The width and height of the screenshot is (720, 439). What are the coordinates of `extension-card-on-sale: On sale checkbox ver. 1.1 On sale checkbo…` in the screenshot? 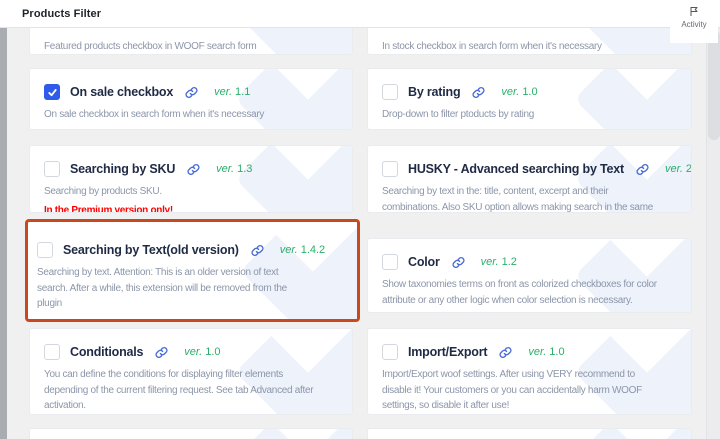 It's located at (191, 99).